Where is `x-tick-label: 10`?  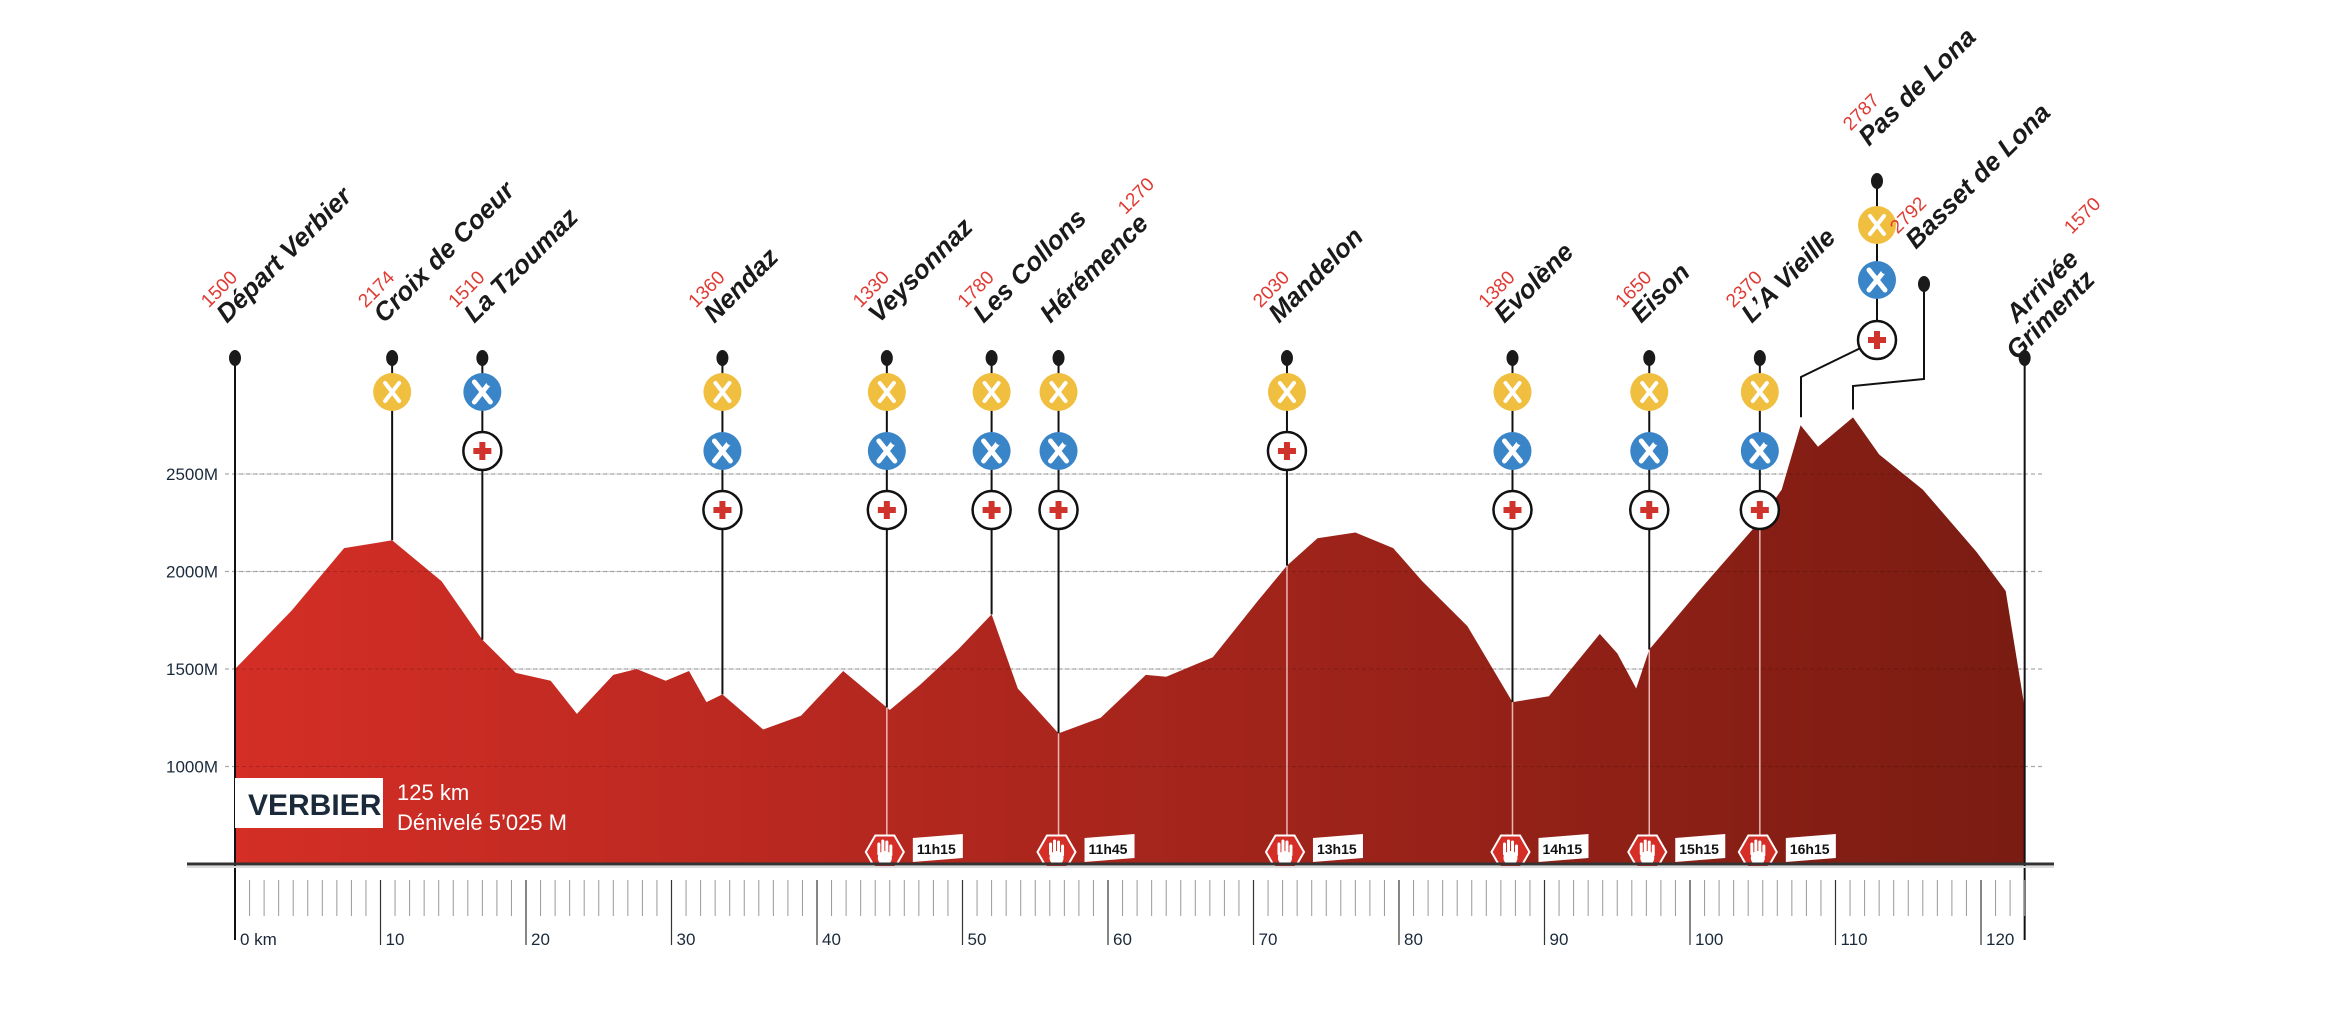
x-tick-label: 10 is located at coordinates (395, 939).